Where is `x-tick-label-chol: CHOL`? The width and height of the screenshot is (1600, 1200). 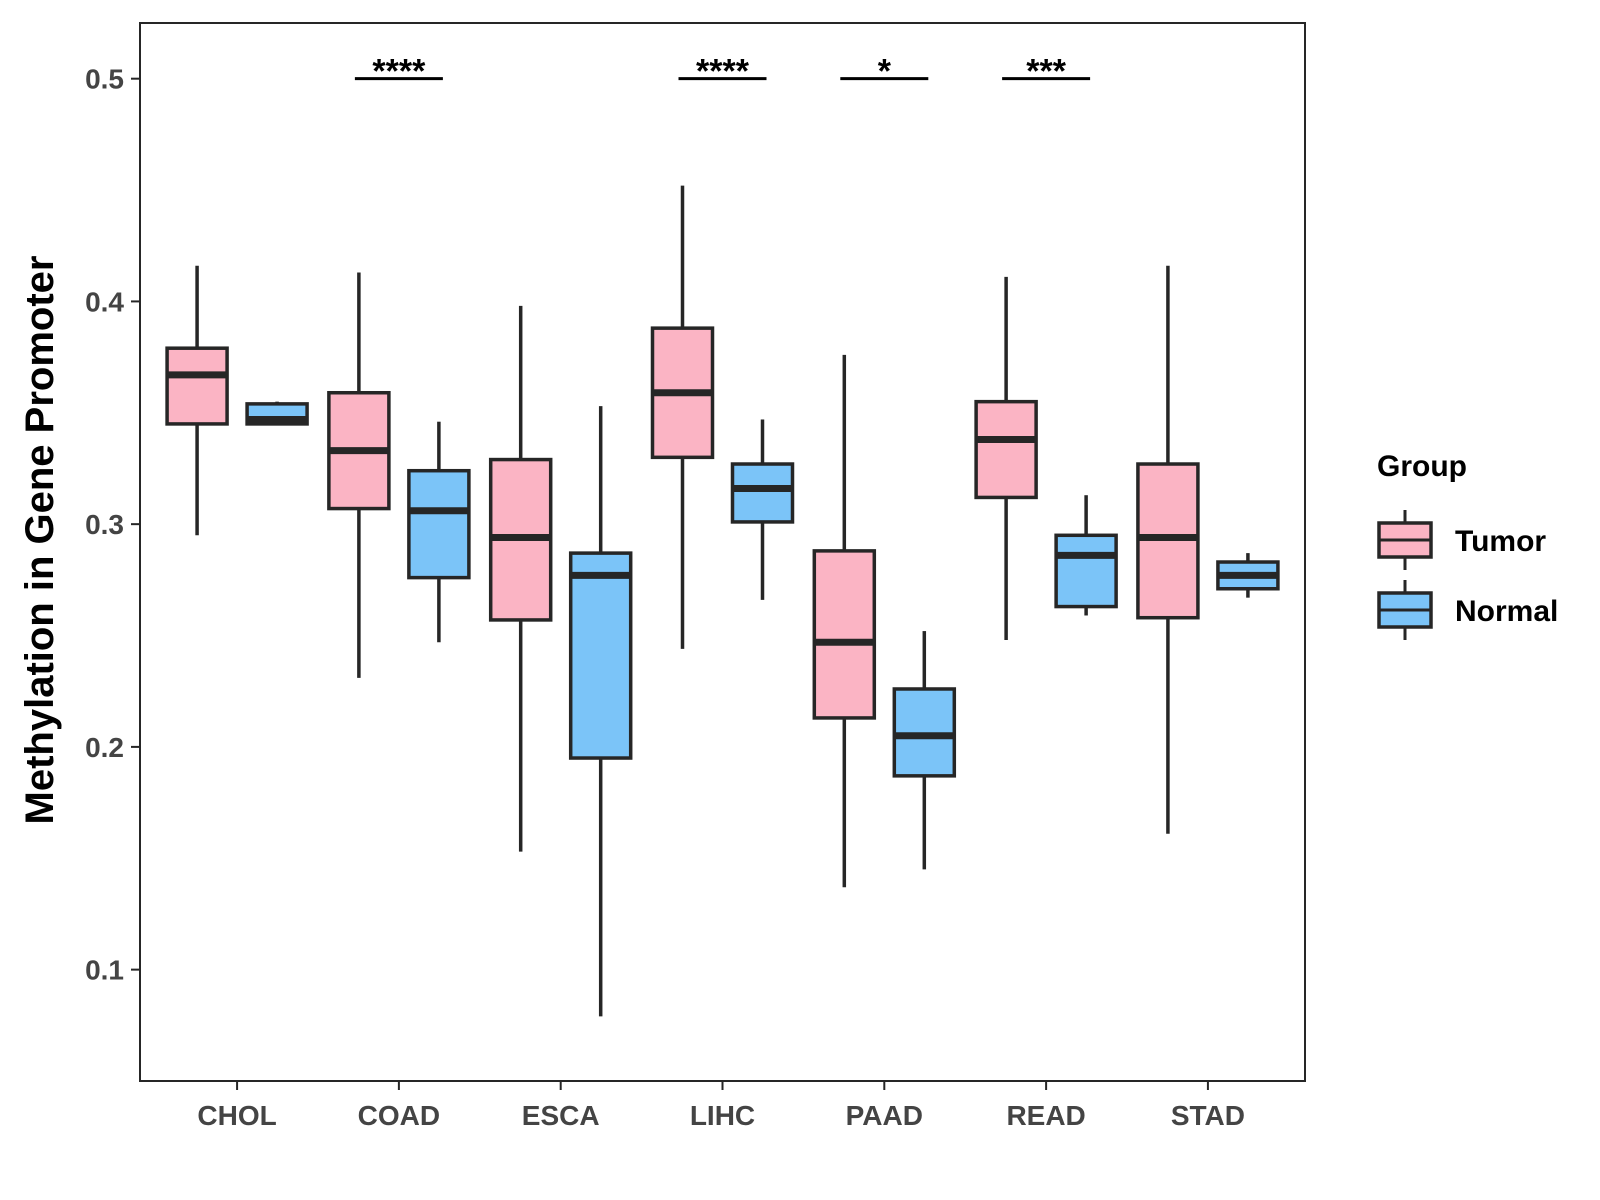 x-tick-label-chol: CHOL is located at coordinates (236, 1115).